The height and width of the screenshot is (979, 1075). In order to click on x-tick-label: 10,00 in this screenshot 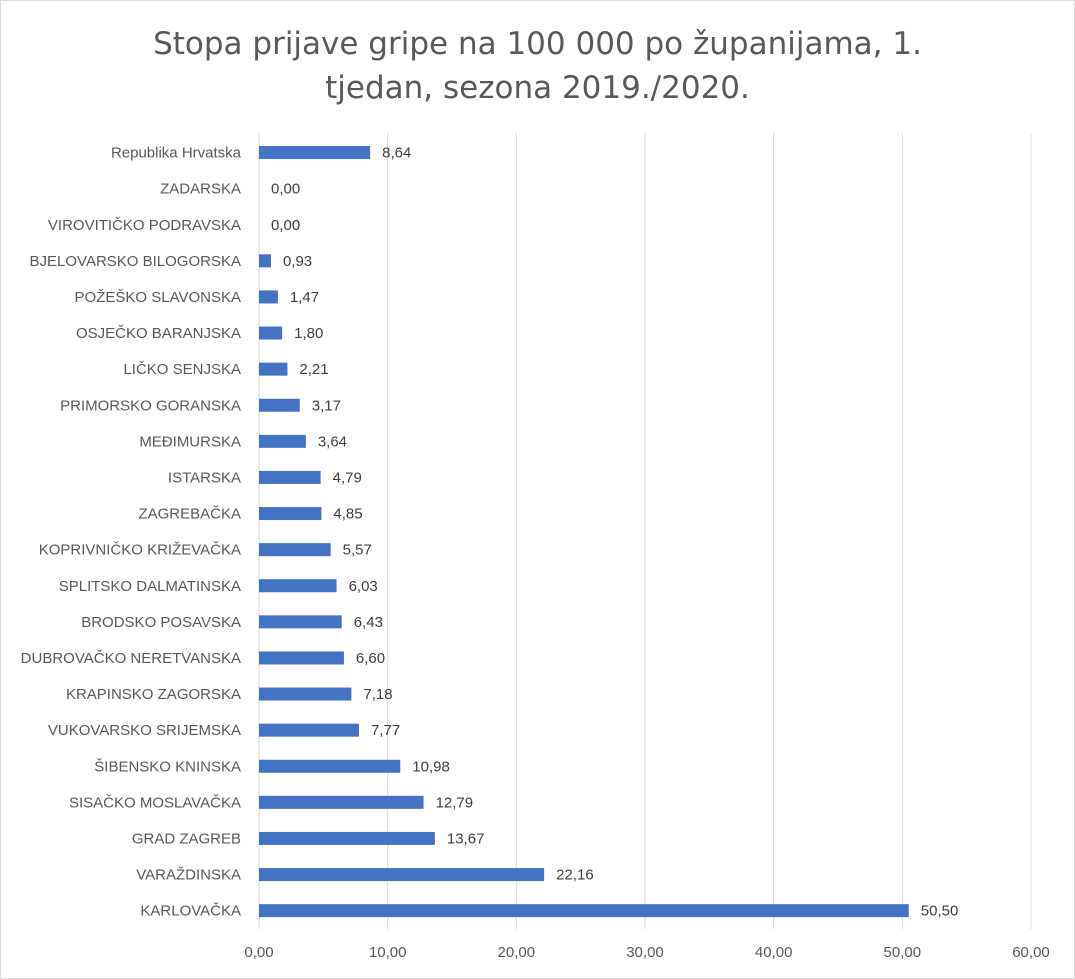, I will do `click(388, 952)`.